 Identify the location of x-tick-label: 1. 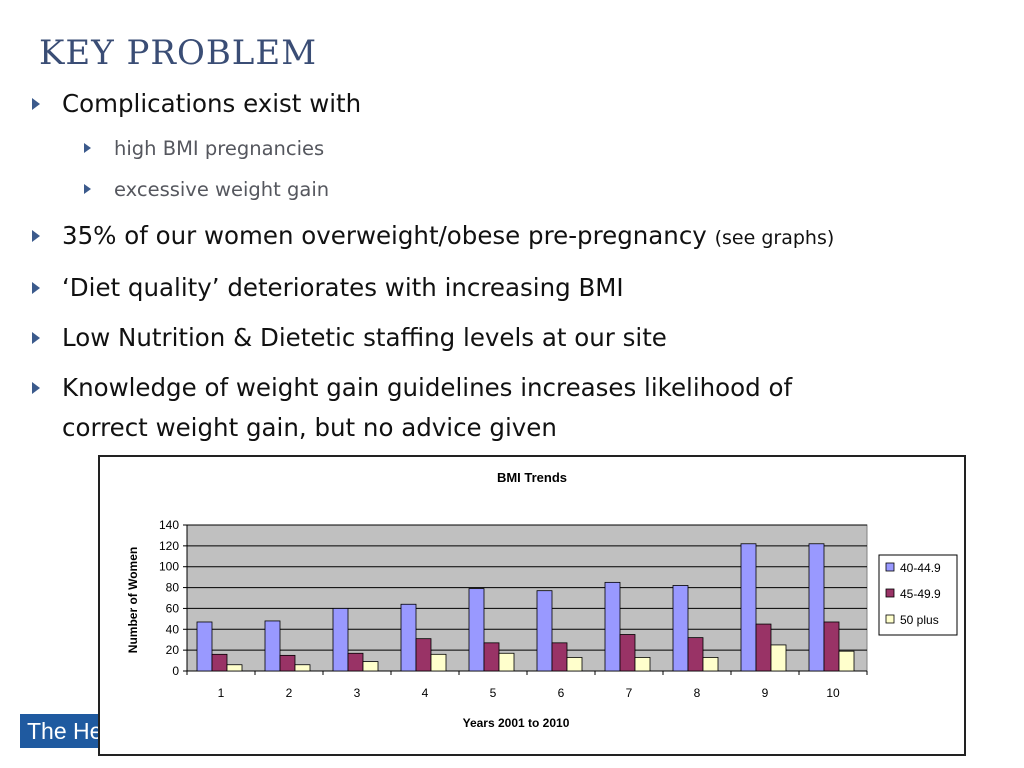
(221, 693).